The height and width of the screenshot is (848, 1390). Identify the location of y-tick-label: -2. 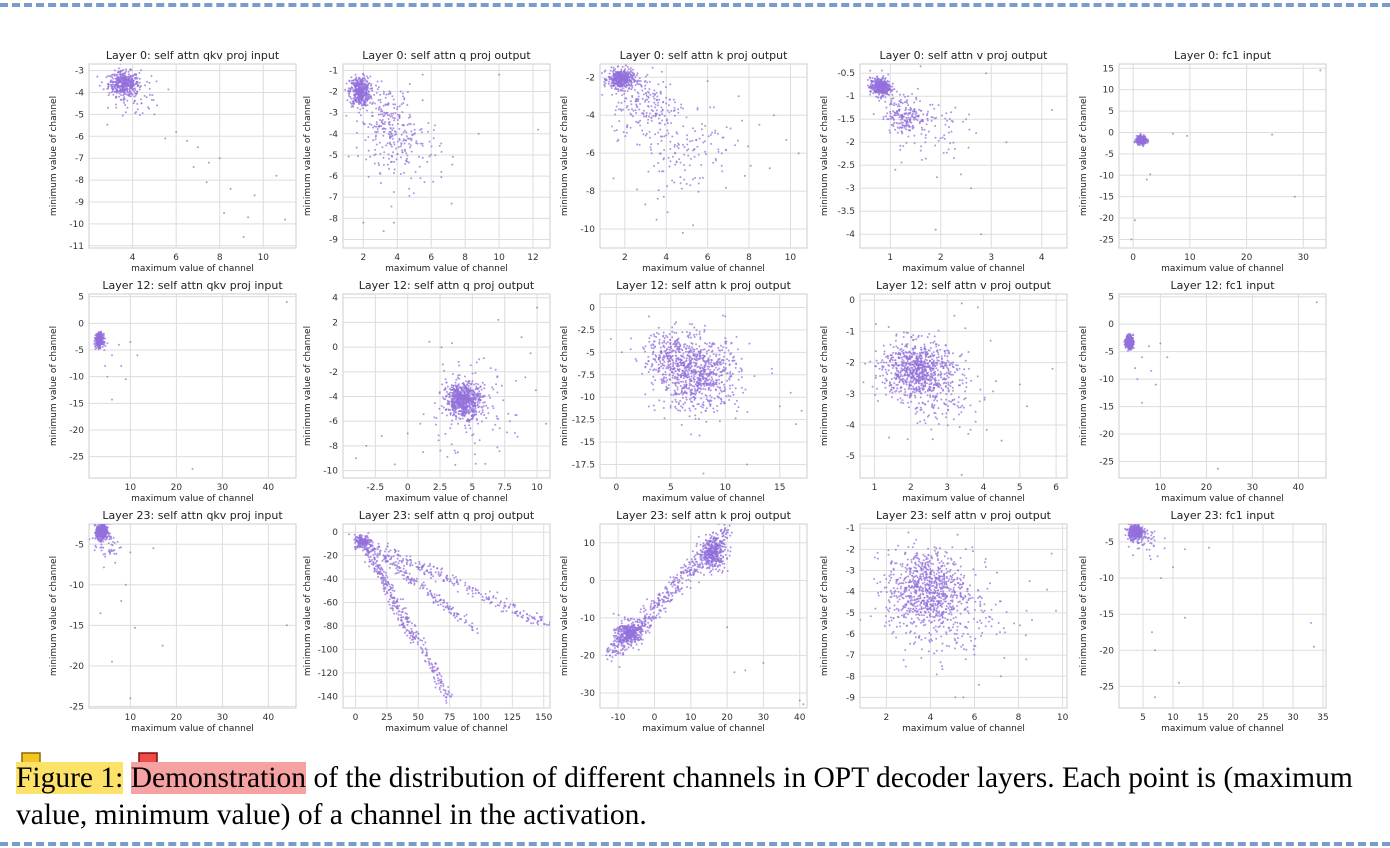
(333, 92).